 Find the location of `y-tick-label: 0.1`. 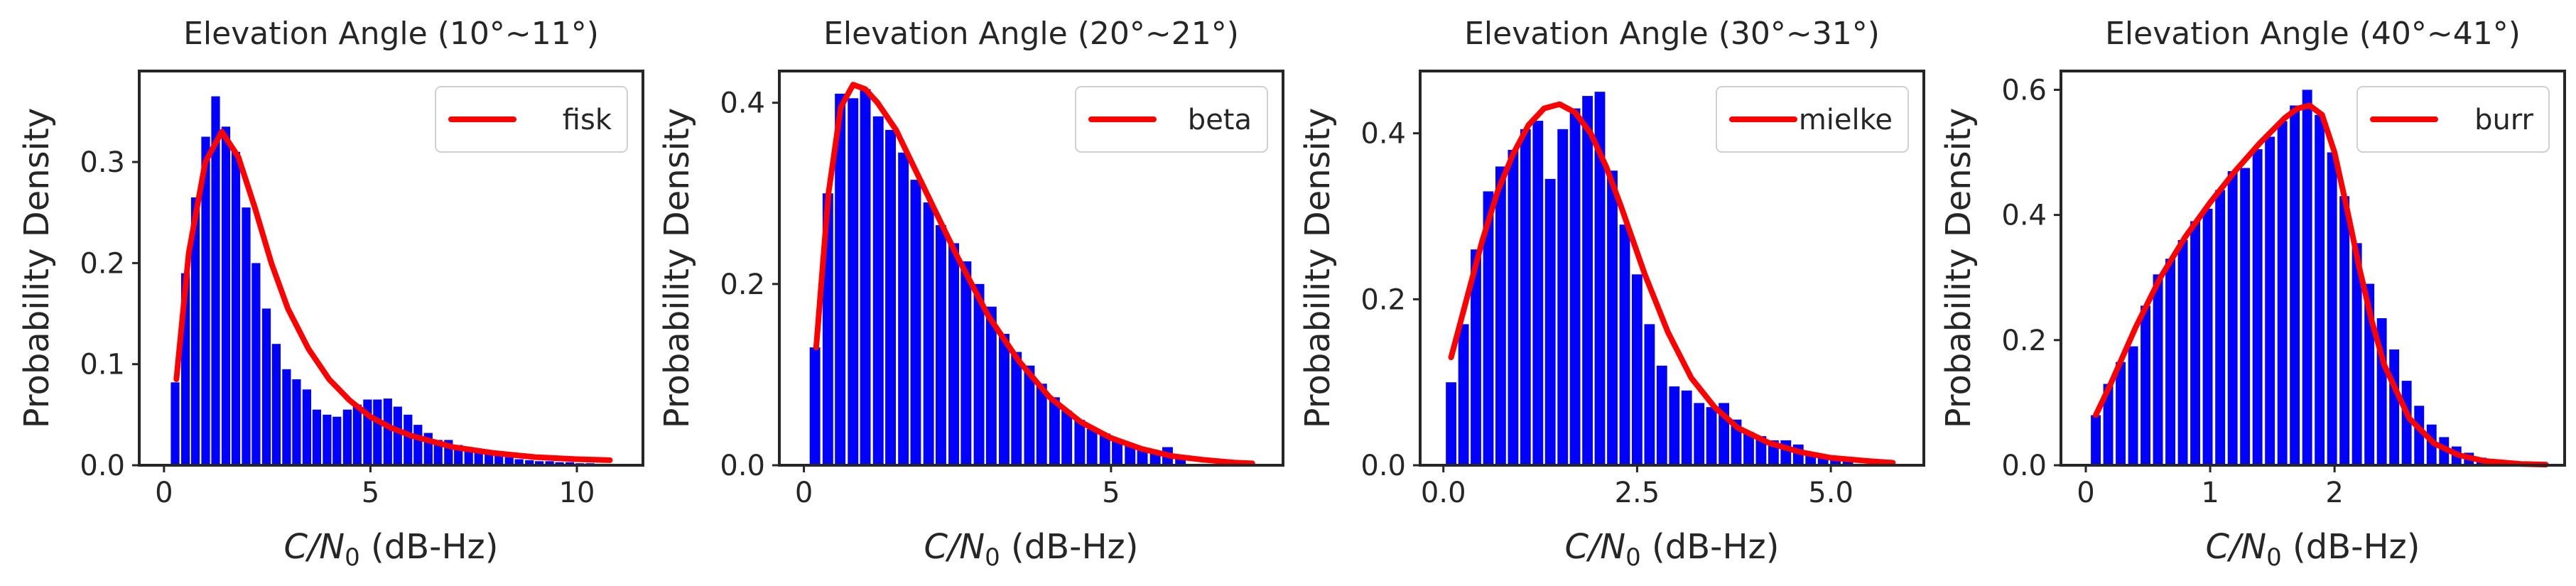

y-tick-label: 0.1 is located at coordinates (102, 365).